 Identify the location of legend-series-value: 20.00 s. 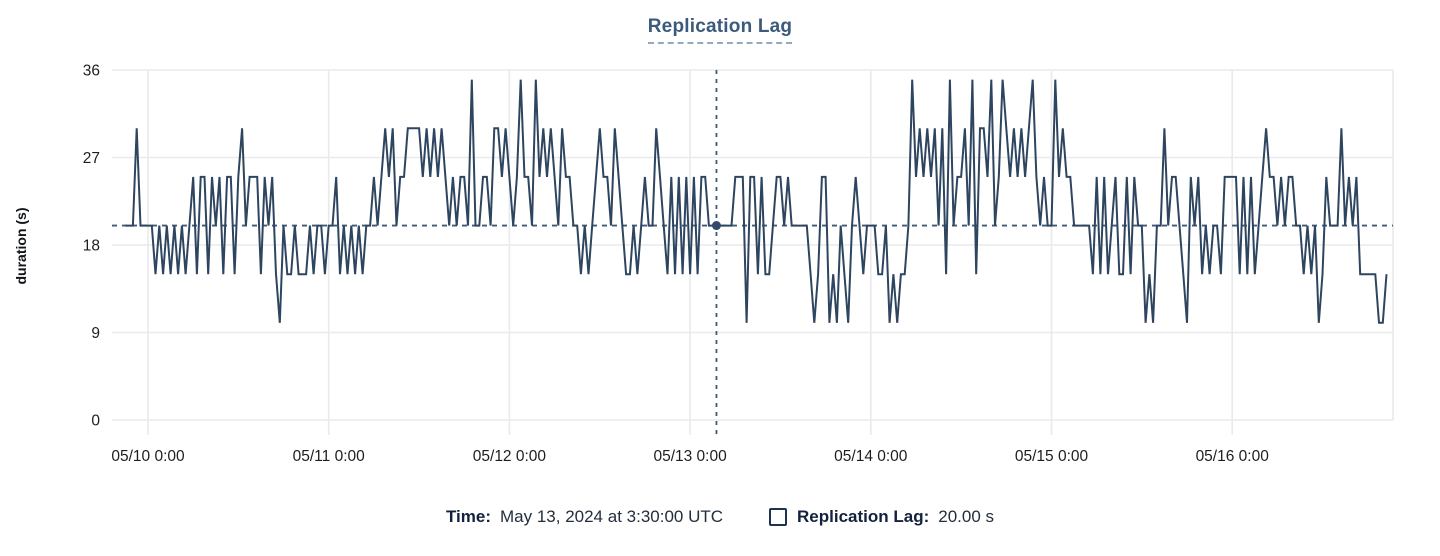
(966, 516).